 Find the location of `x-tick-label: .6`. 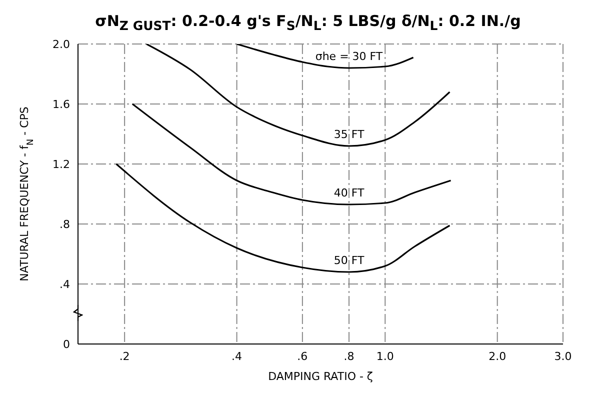

x-tick-label: .6 is located at coordinates (302, 356).